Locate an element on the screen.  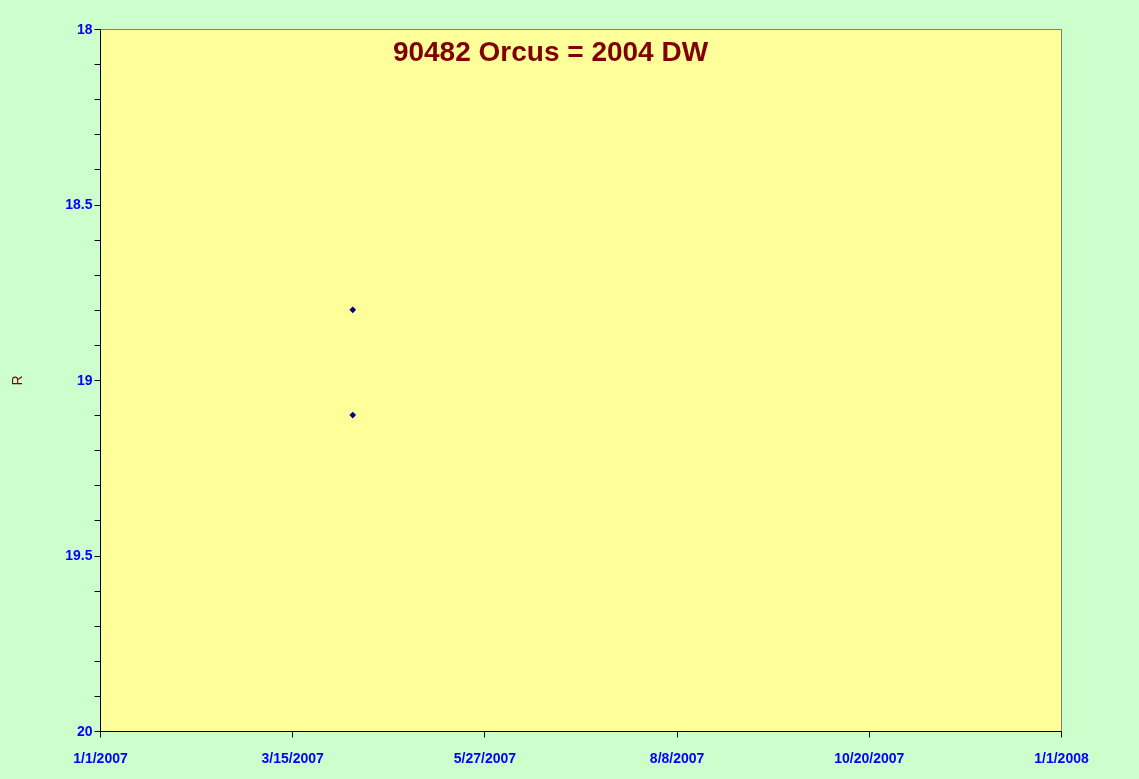
y-tick-label: 18 is located at coordinates (84, 28).